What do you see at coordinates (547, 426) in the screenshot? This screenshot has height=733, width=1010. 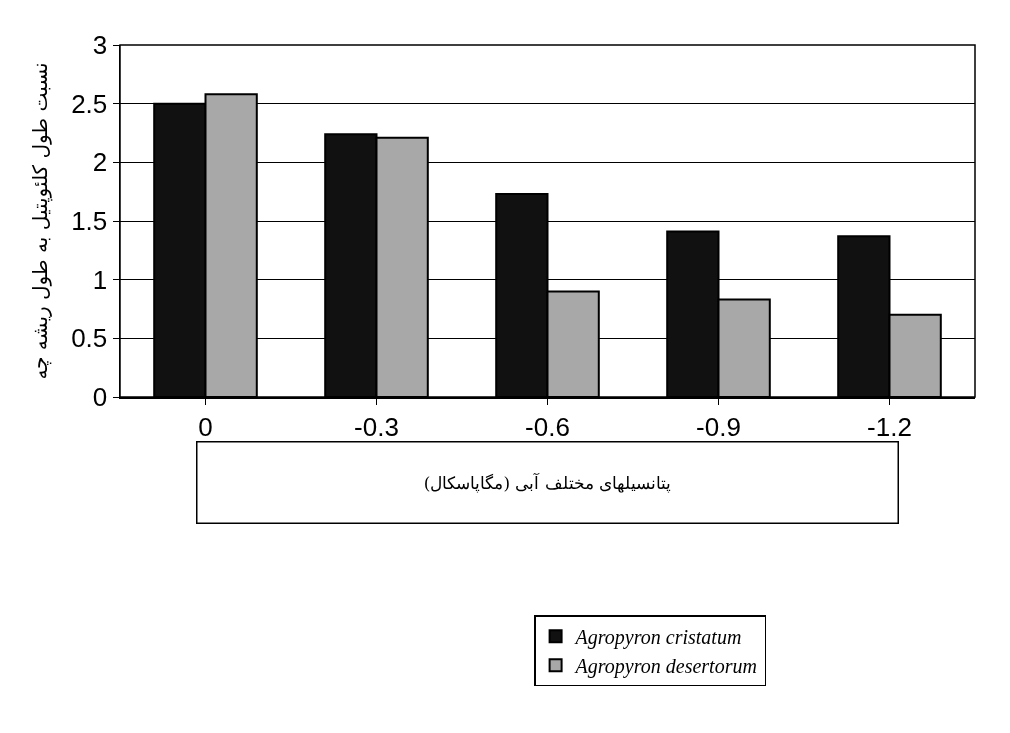 I see `x-tick-label: -0.6` at bounding box center [547, 426].